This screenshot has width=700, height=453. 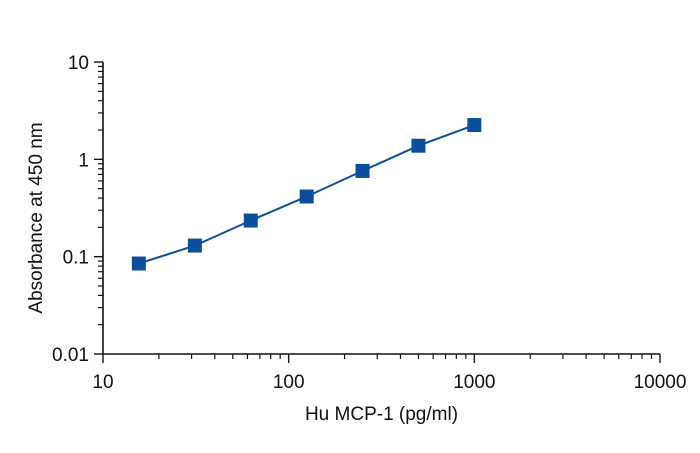 What do you see at coordinates (83, 160) in the screenshot?
I see `y-tick-label: 1` at bounding box center [83, 160].